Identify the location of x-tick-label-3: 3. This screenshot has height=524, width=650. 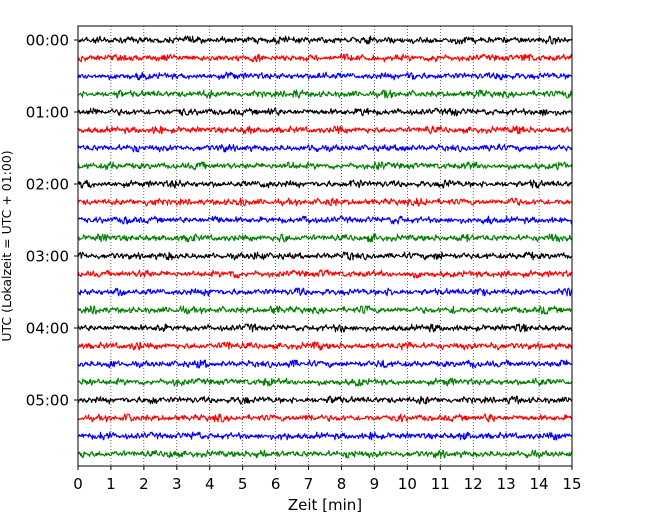
(177, 484).